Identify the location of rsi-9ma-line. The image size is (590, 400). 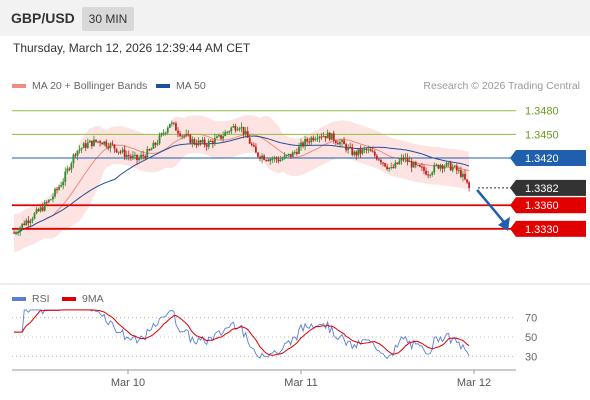
(242, 332).